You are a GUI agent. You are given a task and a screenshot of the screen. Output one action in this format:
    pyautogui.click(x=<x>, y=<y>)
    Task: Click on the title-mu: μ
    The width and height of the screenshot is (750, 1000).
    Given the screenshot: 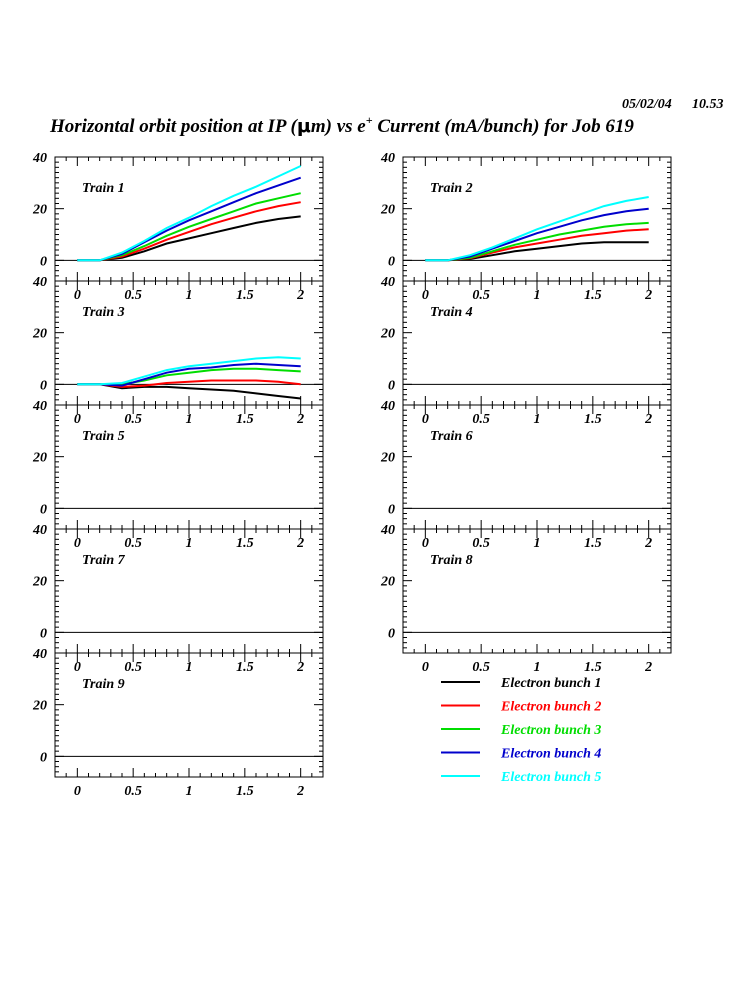 What is the action you would take?
    pyautogui.click(x=304, y=126)
    